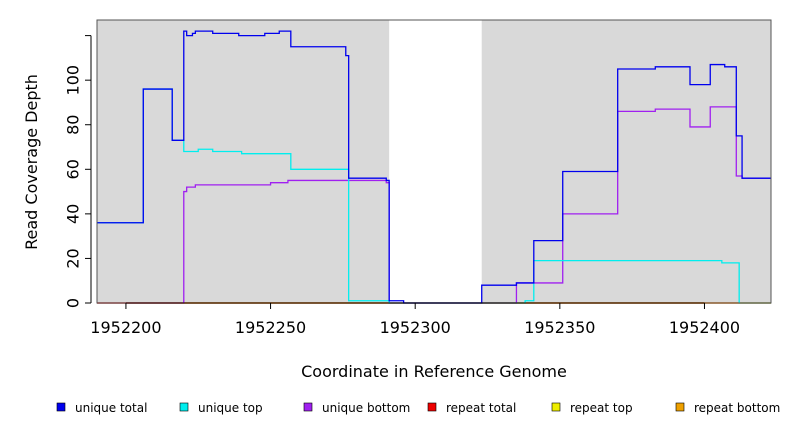 The width and height of the screenshot is (792, 432). I want to click on x-axis-title: Coordinate in Reference Genome, so click(434, 371).